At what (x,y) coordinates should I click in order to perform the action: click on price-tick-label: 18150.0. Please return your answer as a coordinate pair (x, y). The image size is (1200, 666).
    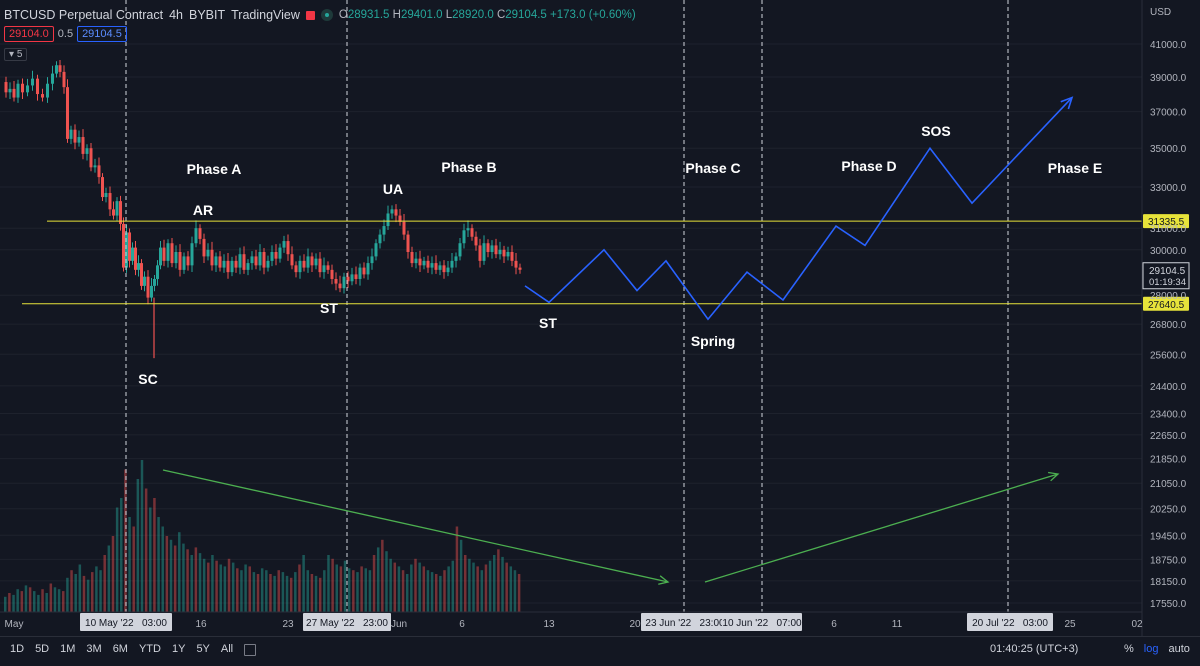
    Looking at the image, I should click on (1168, 582).